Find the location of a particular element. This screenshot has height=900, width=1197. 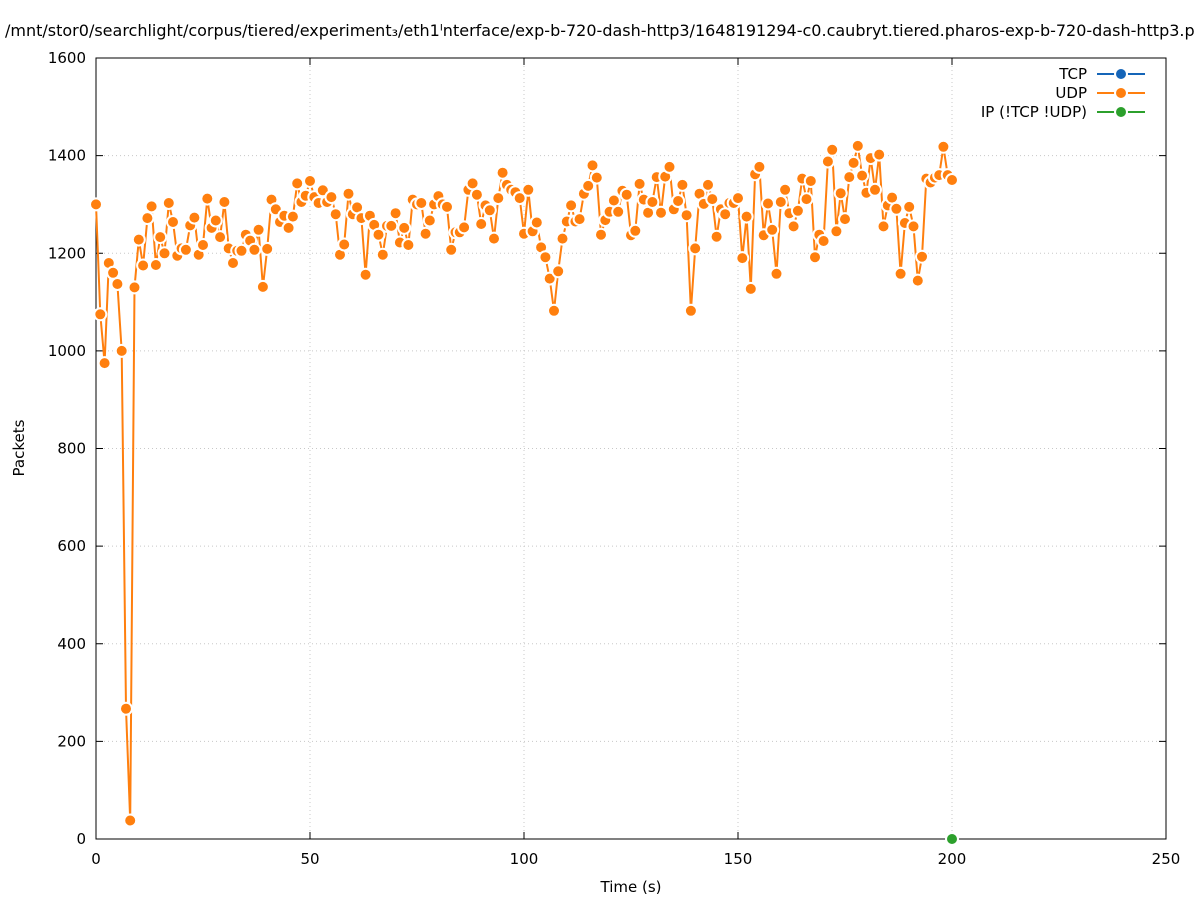

y-tick-label: 600 is located at coordinates (71, 546).